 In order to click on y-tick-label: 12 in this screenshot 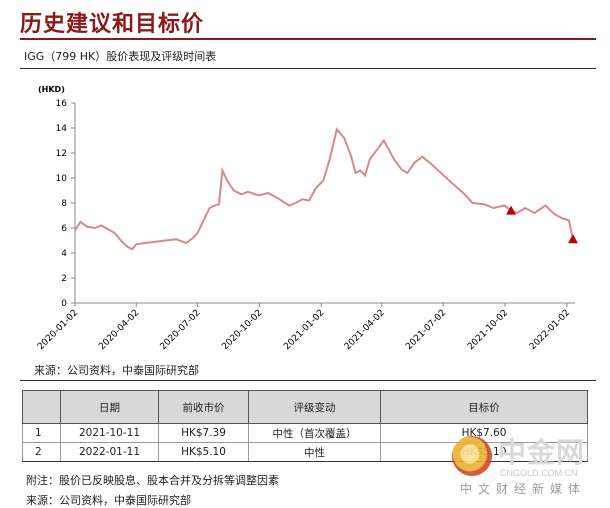, I will do `click(61, 154)`.